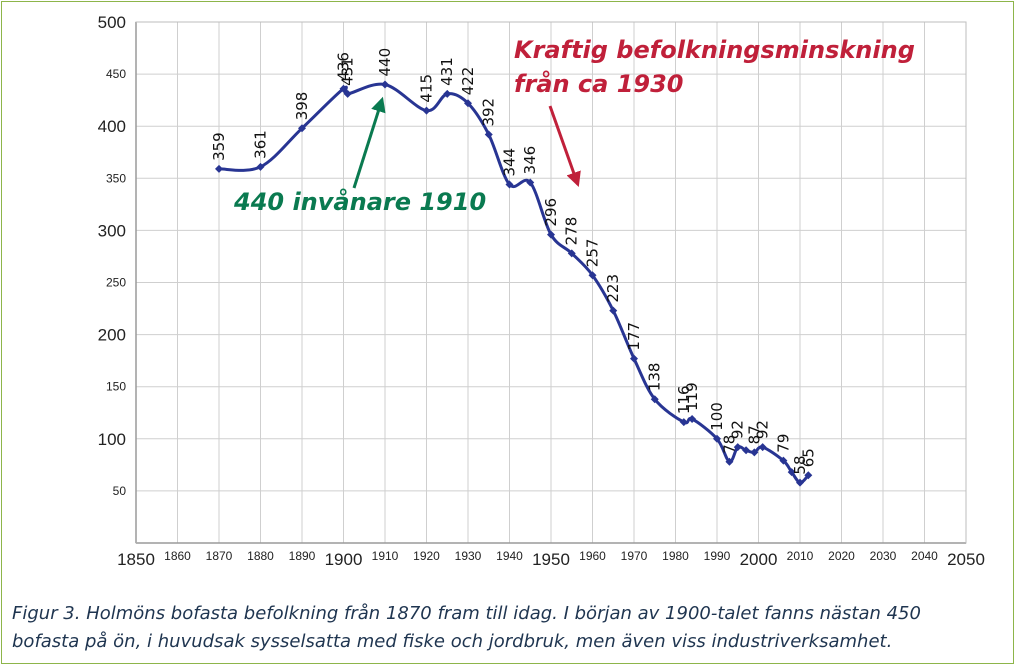 The width and height of the screenshot is (1015, 665). I want to click on y-tick-label-200: 200, so click(112, 335).